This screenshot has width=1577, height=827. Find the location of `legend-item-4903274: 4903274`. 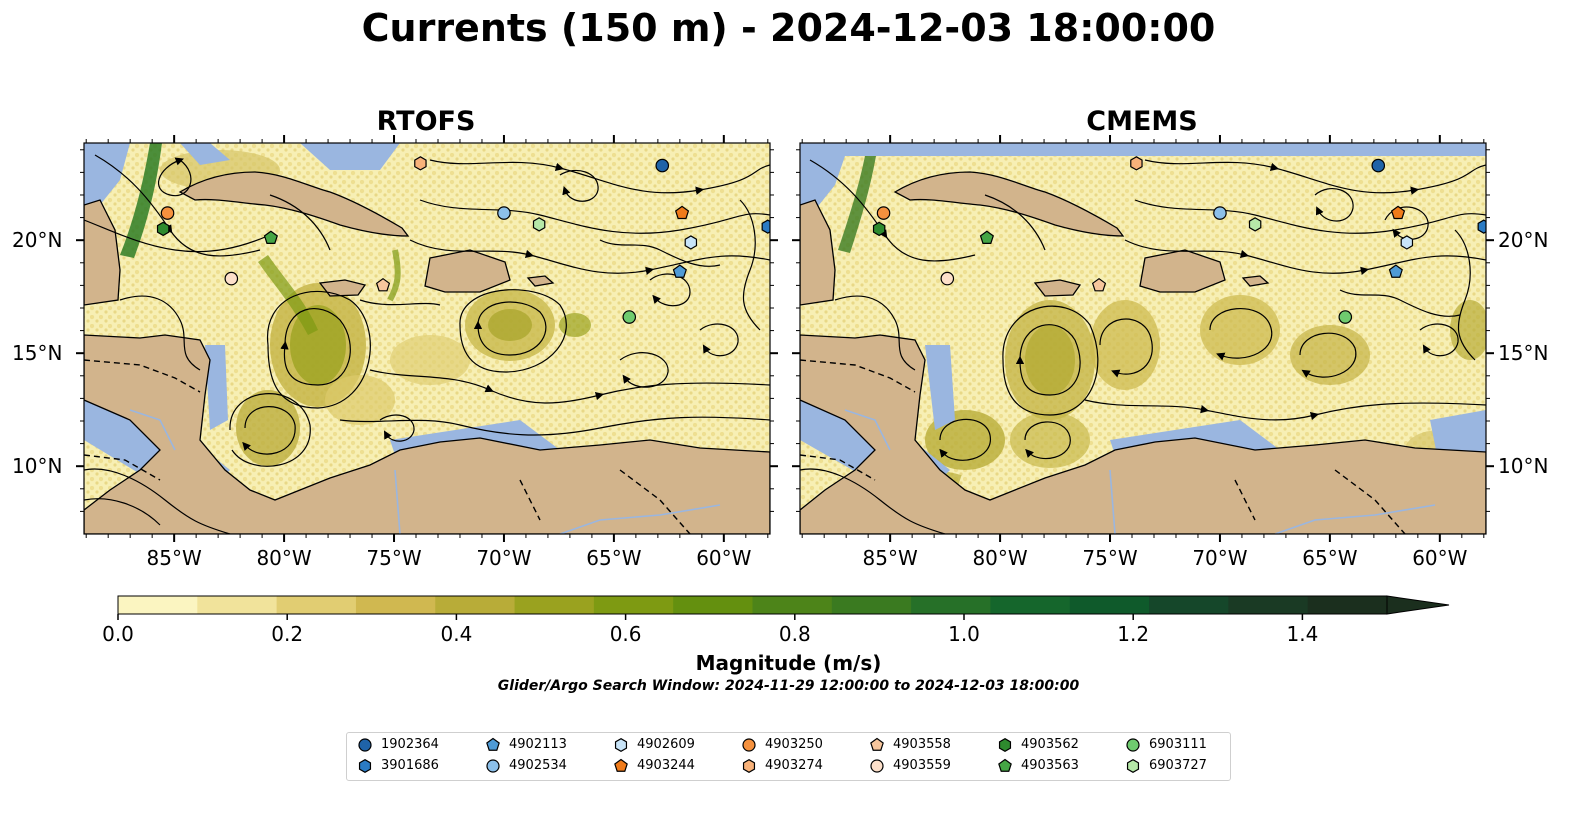

legend-item-4903274: 4903274 is located at coordinates (782, 766).